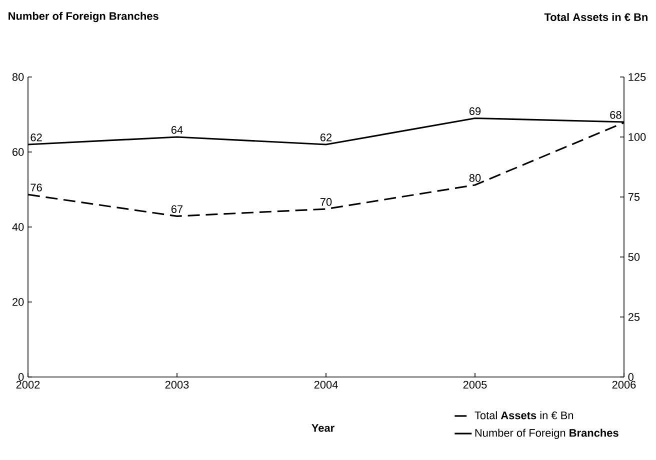 The height and width of the screenshot is (460, 656). Describe the element at coordinates (18, 227) in the screenshot. I see `y-tick-label: 40` at that location.